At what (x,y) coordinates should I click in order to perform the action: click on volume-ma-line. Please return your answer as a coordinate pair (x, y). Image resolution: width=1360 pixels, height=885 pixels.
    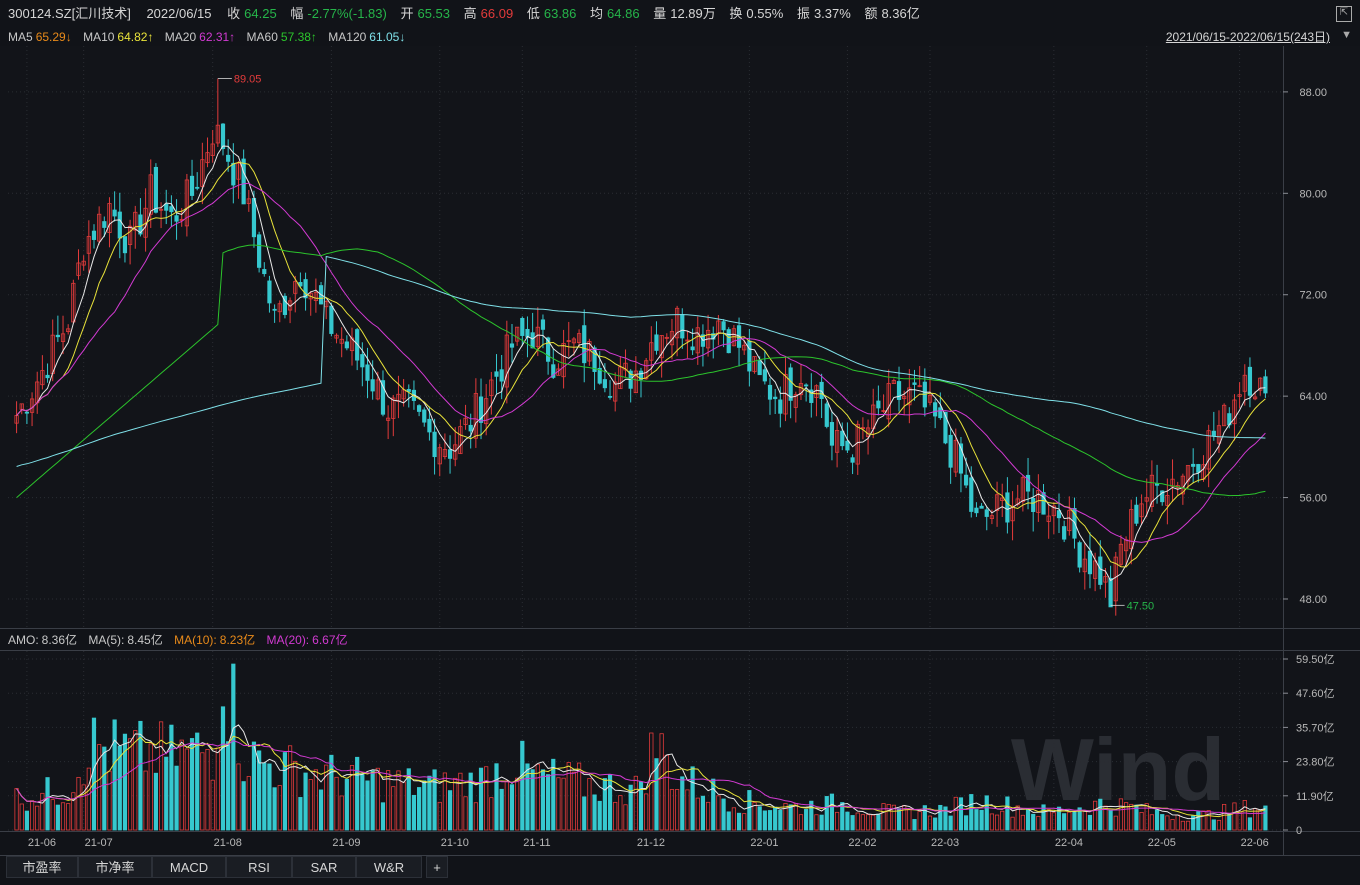
    Looking at the image, I should click on (641, 777).